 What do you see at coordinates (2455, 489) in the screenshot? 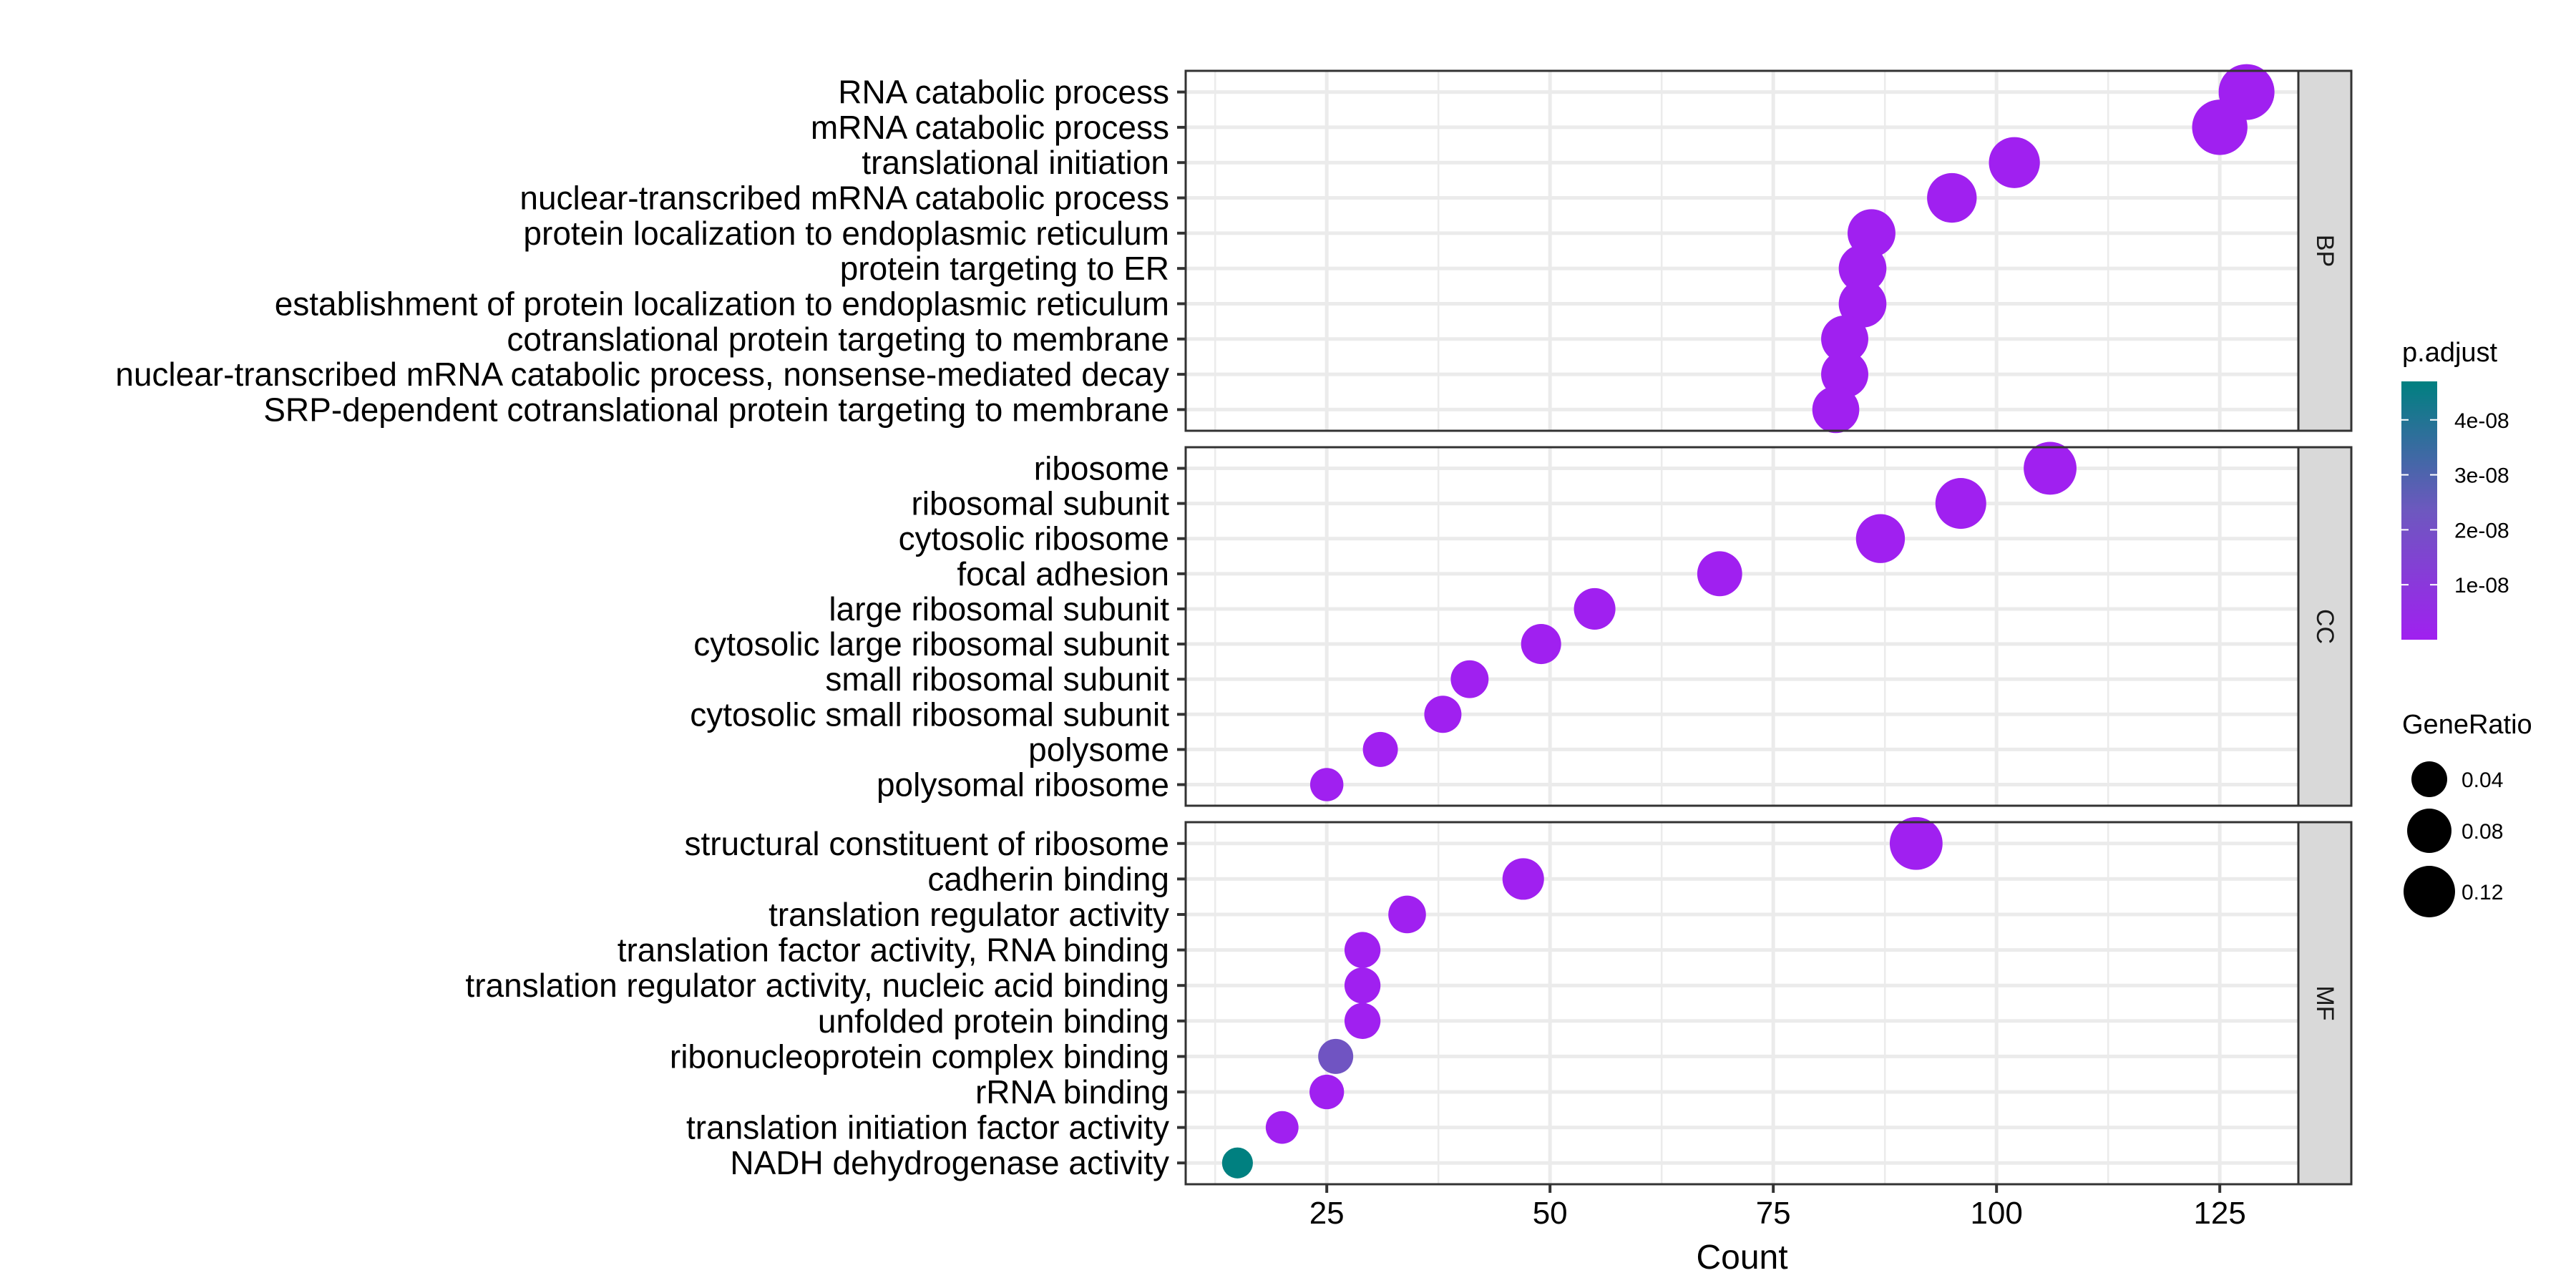
I see `p-adjust-legend: p.adjust 1e-08 2e-08 3e-08 4e-08` at bounding box center [2455, 489].